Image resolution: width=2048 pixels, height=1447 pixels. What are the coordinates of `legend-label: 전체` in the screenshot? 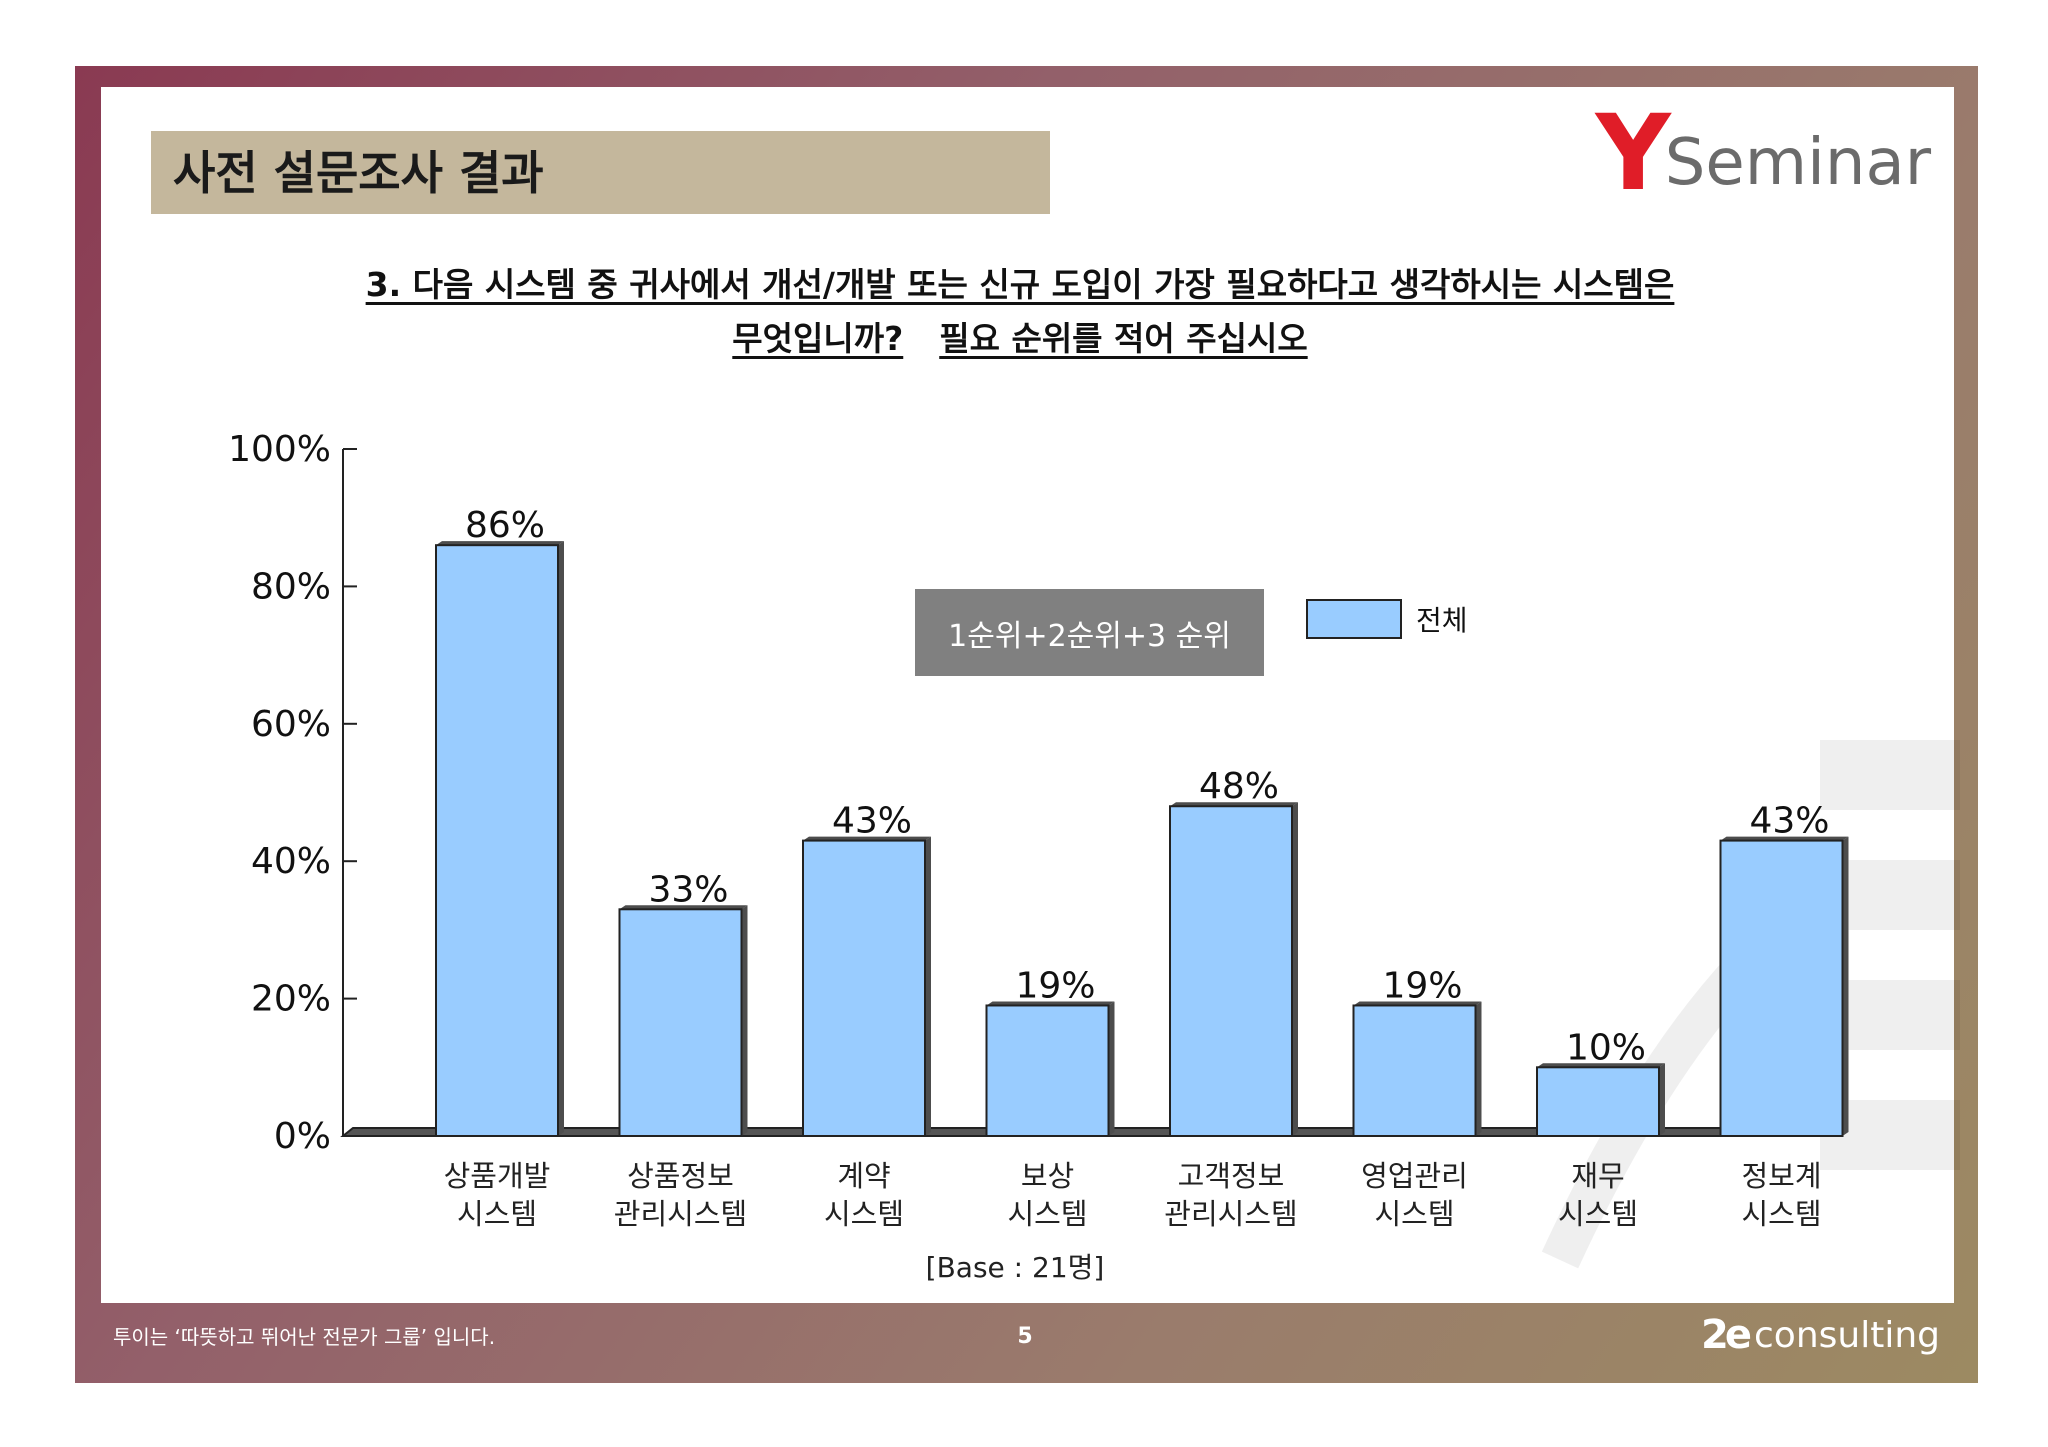 It's located at (1442, 620).